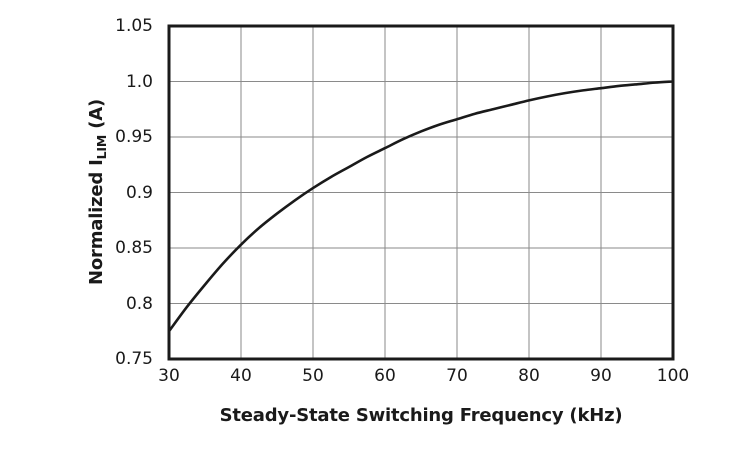 This screenshot has width=749, height=452. What do you see at coordinates (169, 376) in the screenshot?
I see `x-tick-label: 30` at bounding box center [169, 376].